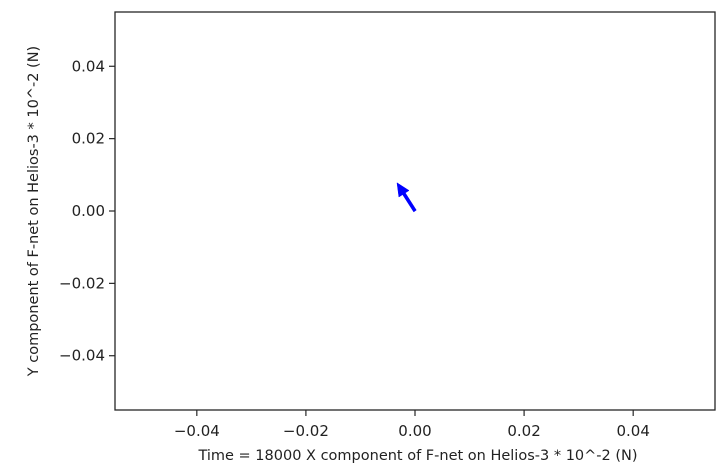  Describe the element at coordinates (82, 283) in the screenshot. I see `y-tick-label: −0.02` at that location.